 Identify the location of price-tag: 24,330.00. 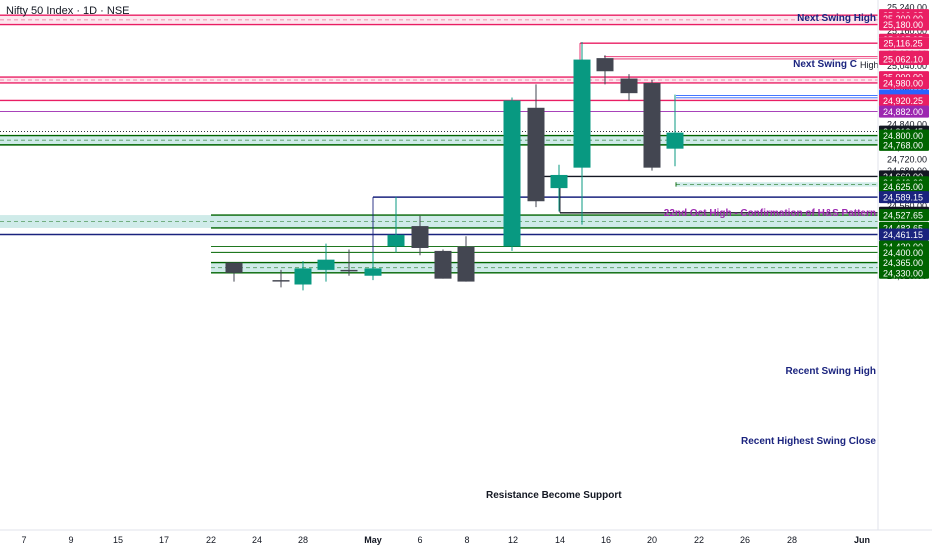
(904, 272).